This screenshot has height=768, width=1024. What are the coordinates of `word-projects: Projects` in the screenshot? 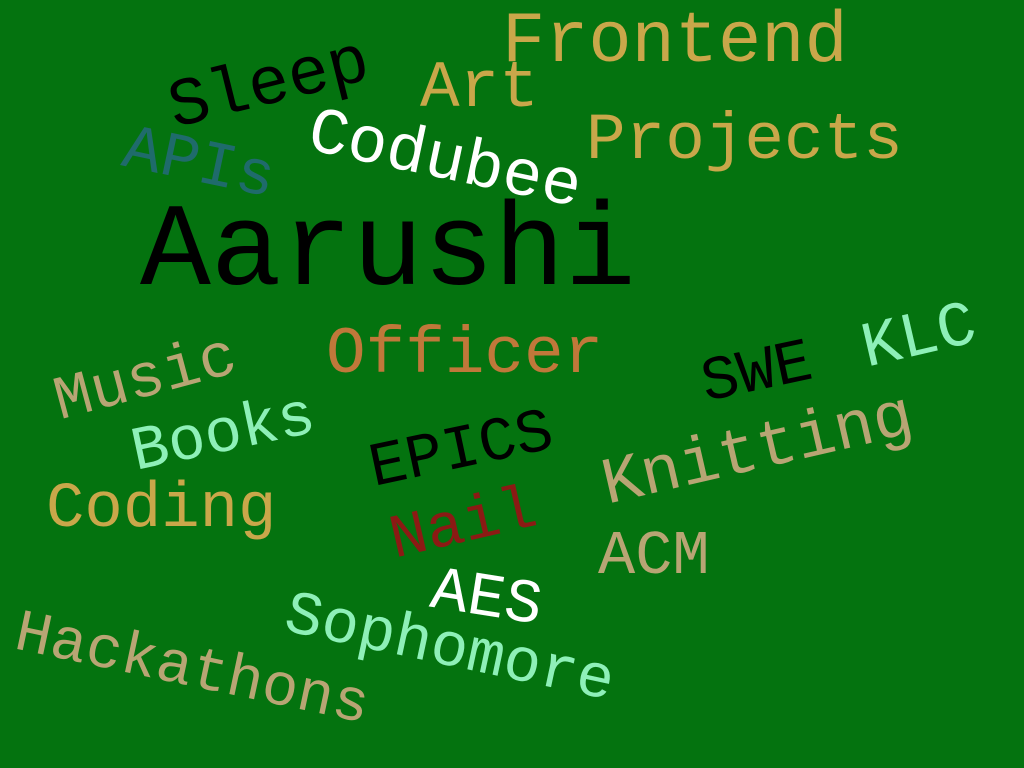 It's located at (744, 140).